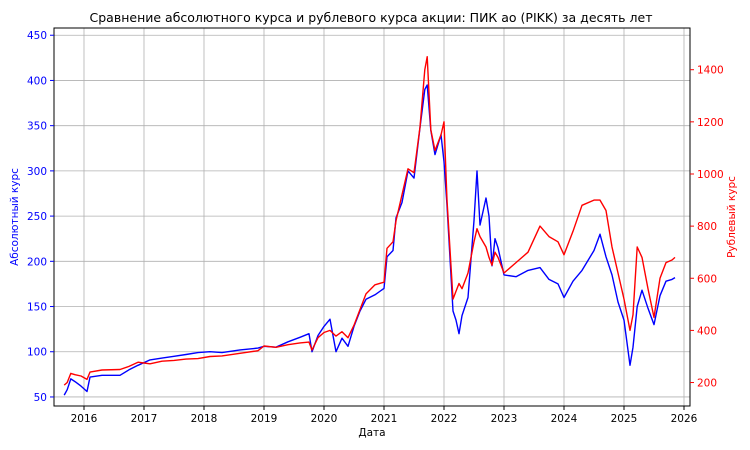 This screenshot has width=750, height=450. Describe the element at coordinates (684, 419) in the screenshot. I see `x-tick-label: 2026` at that location.